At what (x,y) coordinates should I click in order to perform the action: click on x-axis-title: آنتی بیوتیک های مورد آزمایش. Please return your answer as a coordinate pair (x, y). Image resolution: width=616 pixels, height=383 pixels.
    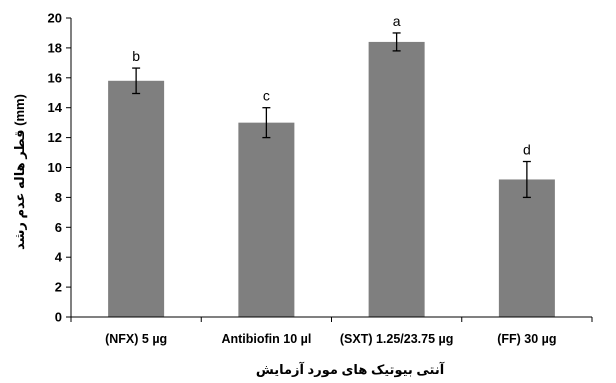
    Looking at the image, I should click on (350, 369).